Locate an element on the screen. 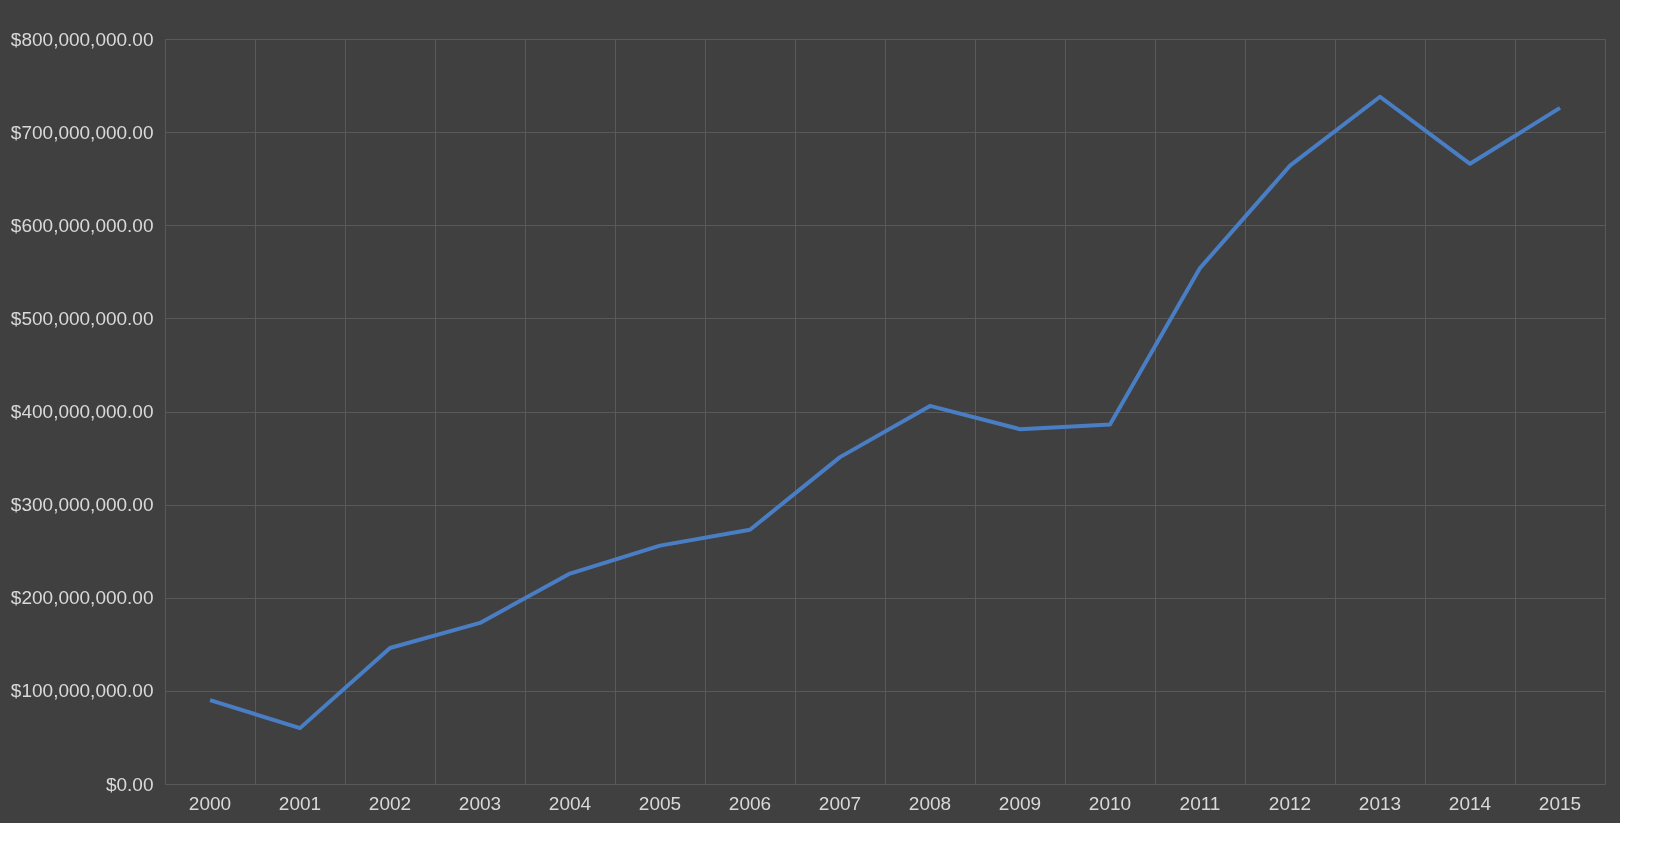 The height and width of the screenshot is (843, 1665). y-tick-label: $200,000,000.00 is located at coordinates (82, 598).